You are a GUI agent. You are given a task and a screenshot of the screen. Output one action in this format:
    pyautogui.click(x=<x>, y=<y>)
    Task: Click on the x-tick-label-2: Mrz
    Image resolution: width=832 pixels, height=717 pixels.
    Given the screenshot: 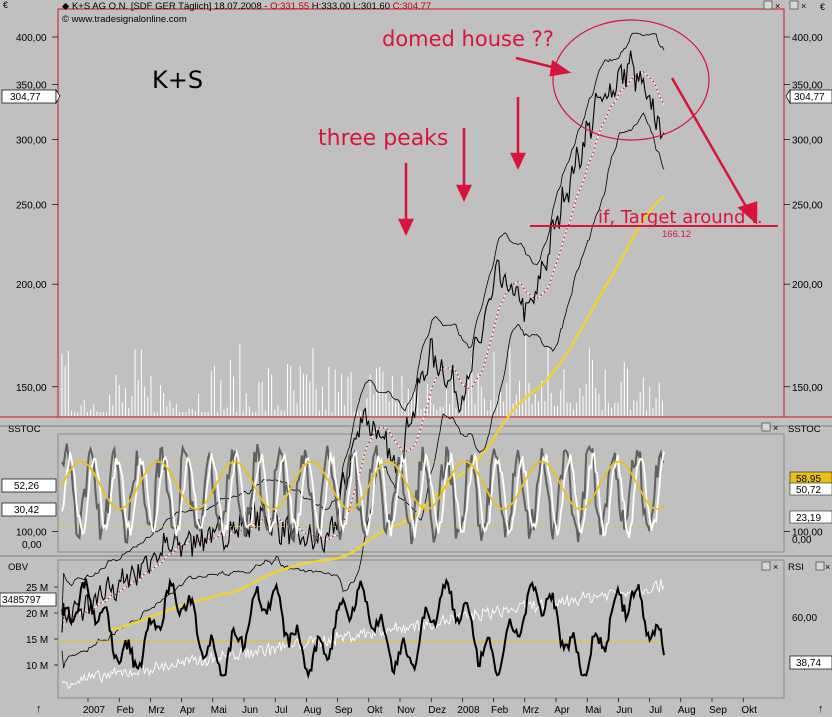 What is the action you would take?
    pyautogui.click(x=156, y=710)
    